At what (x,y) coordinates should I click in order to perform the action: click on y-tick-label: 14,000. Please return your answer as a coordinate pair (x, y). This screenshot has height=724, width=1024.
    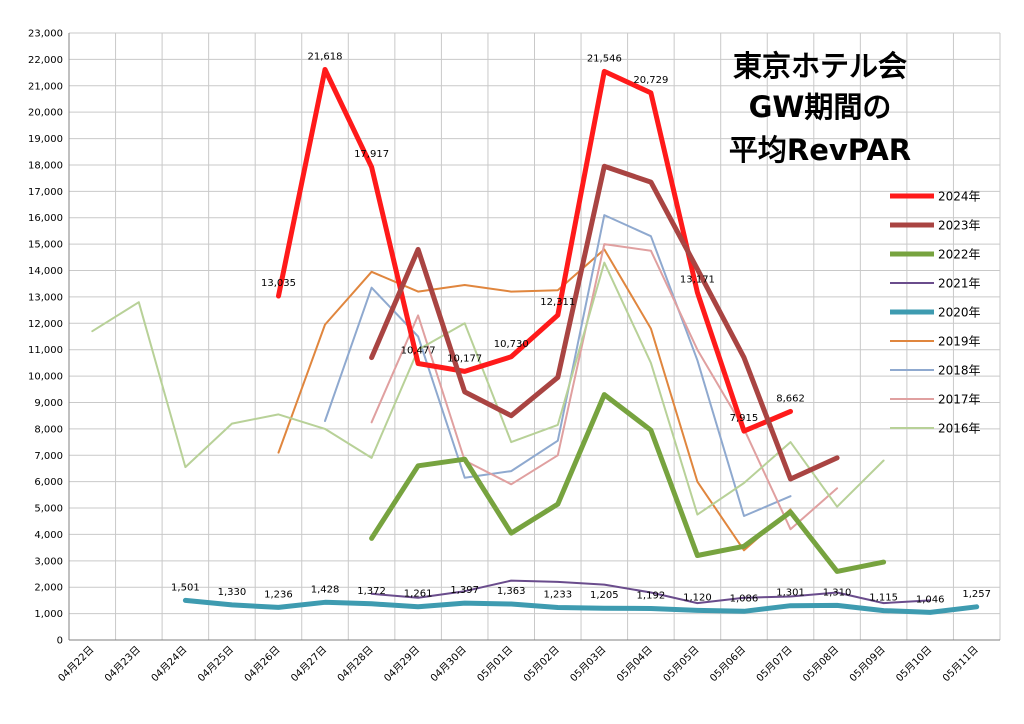
    Looking at the image, I should click on (45, 271).